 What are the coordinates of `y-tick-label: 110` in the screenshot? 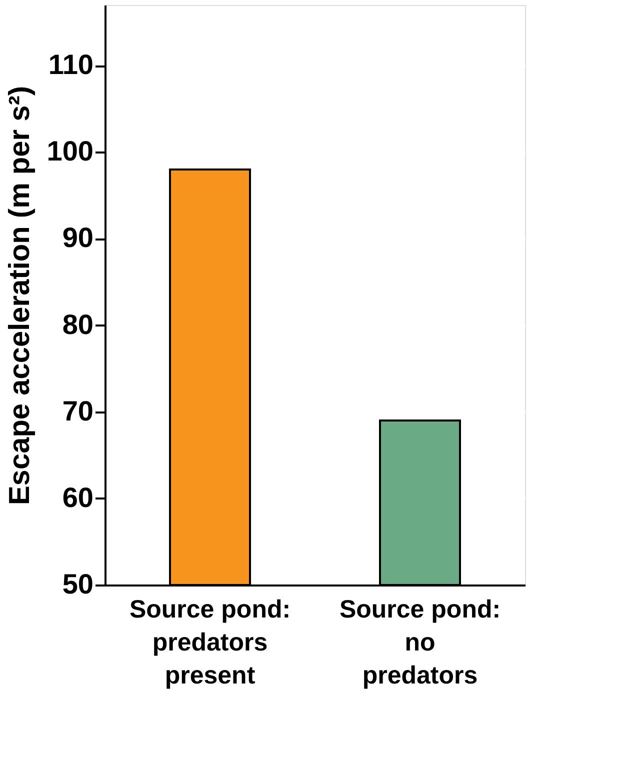 It's located at (71, 64).